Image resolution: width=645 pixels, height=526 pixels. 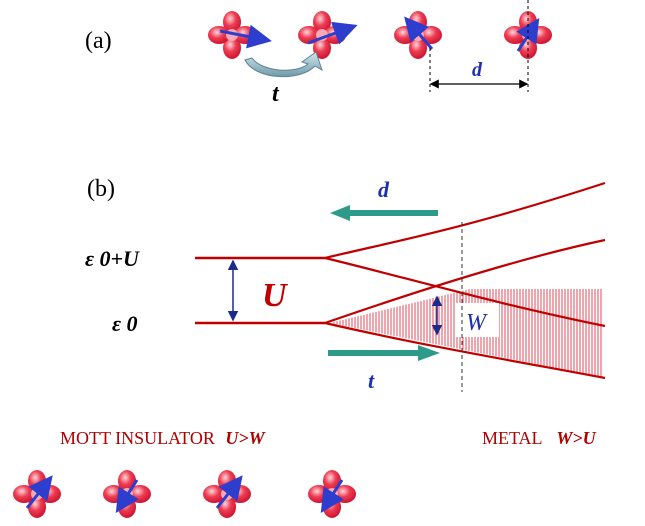 I want to click on hopping-label-a: t, so click(x=276, y=94).